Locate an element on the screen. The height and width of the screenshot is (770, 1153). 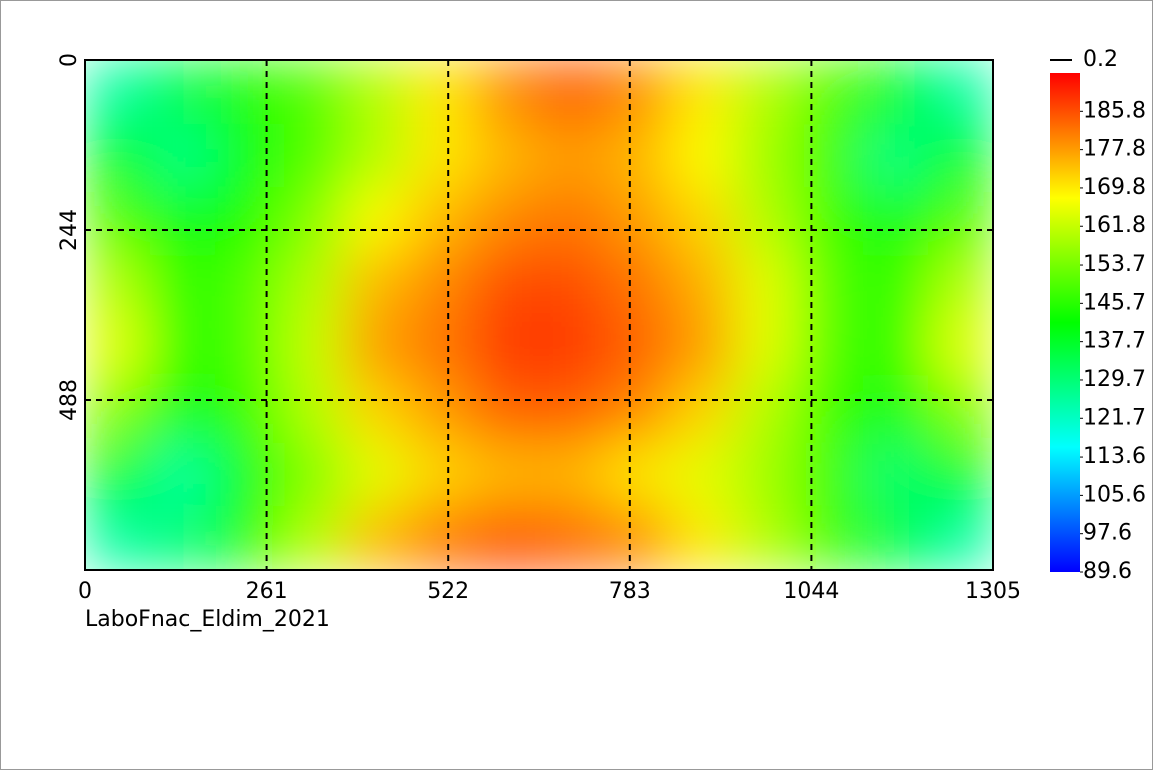
contour-step: 0.2 is located at coordinates (1100, 59).